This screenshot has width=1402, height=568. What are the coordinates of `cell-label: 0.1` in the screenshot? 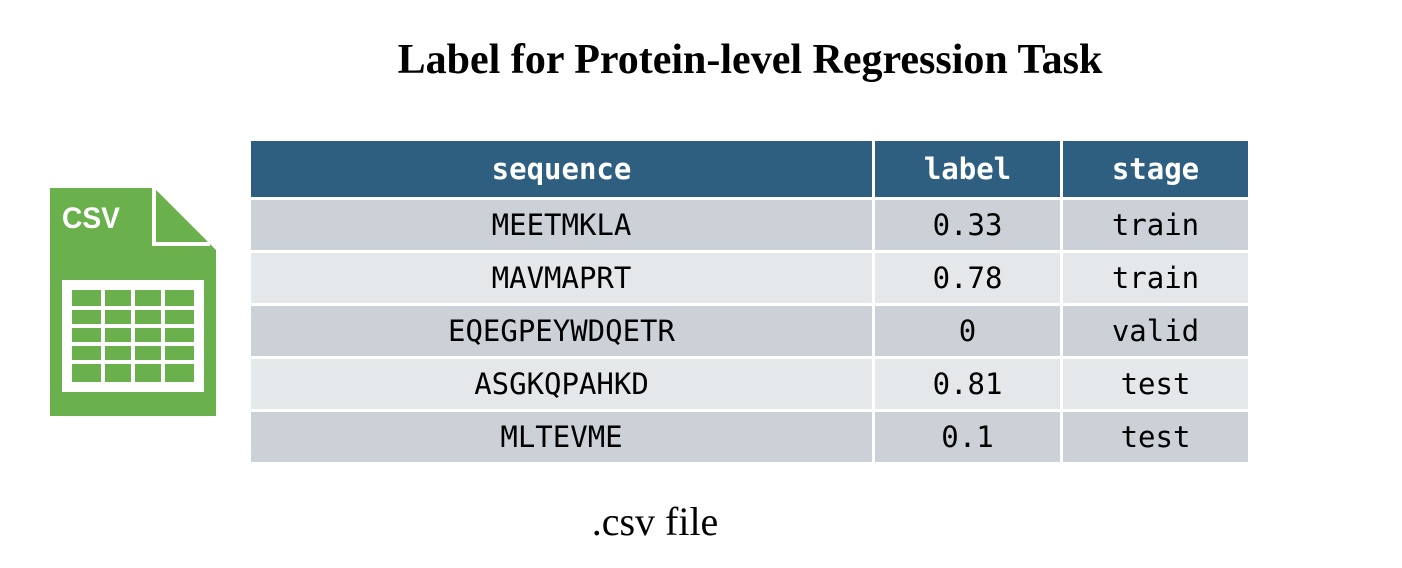 It's located at (967, 437).